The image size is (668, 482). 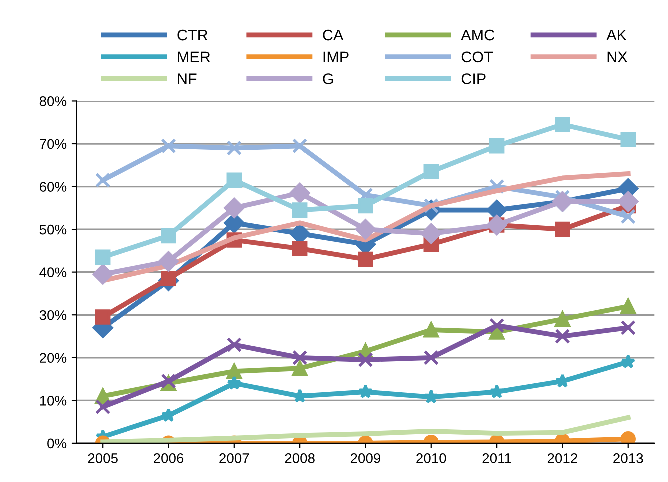 What do you see at coordinates (333, 35) in the screenshot?
I see `legend-label: CA` at bounding box center [333, 35].